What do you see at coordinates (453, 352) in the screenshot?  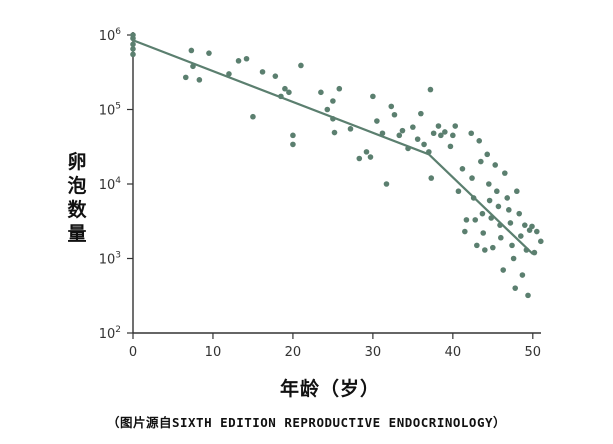 I see `x-tick-label: 40` at bounding box center [453, 352].